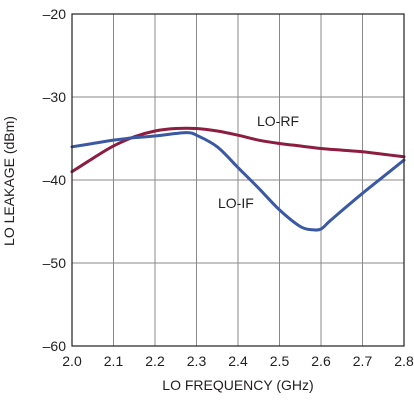 The image size is (414, 400). Describe the element at coordinates (321, 361) in the screenshot. I see `x-tick-label: 2.6` at that location.